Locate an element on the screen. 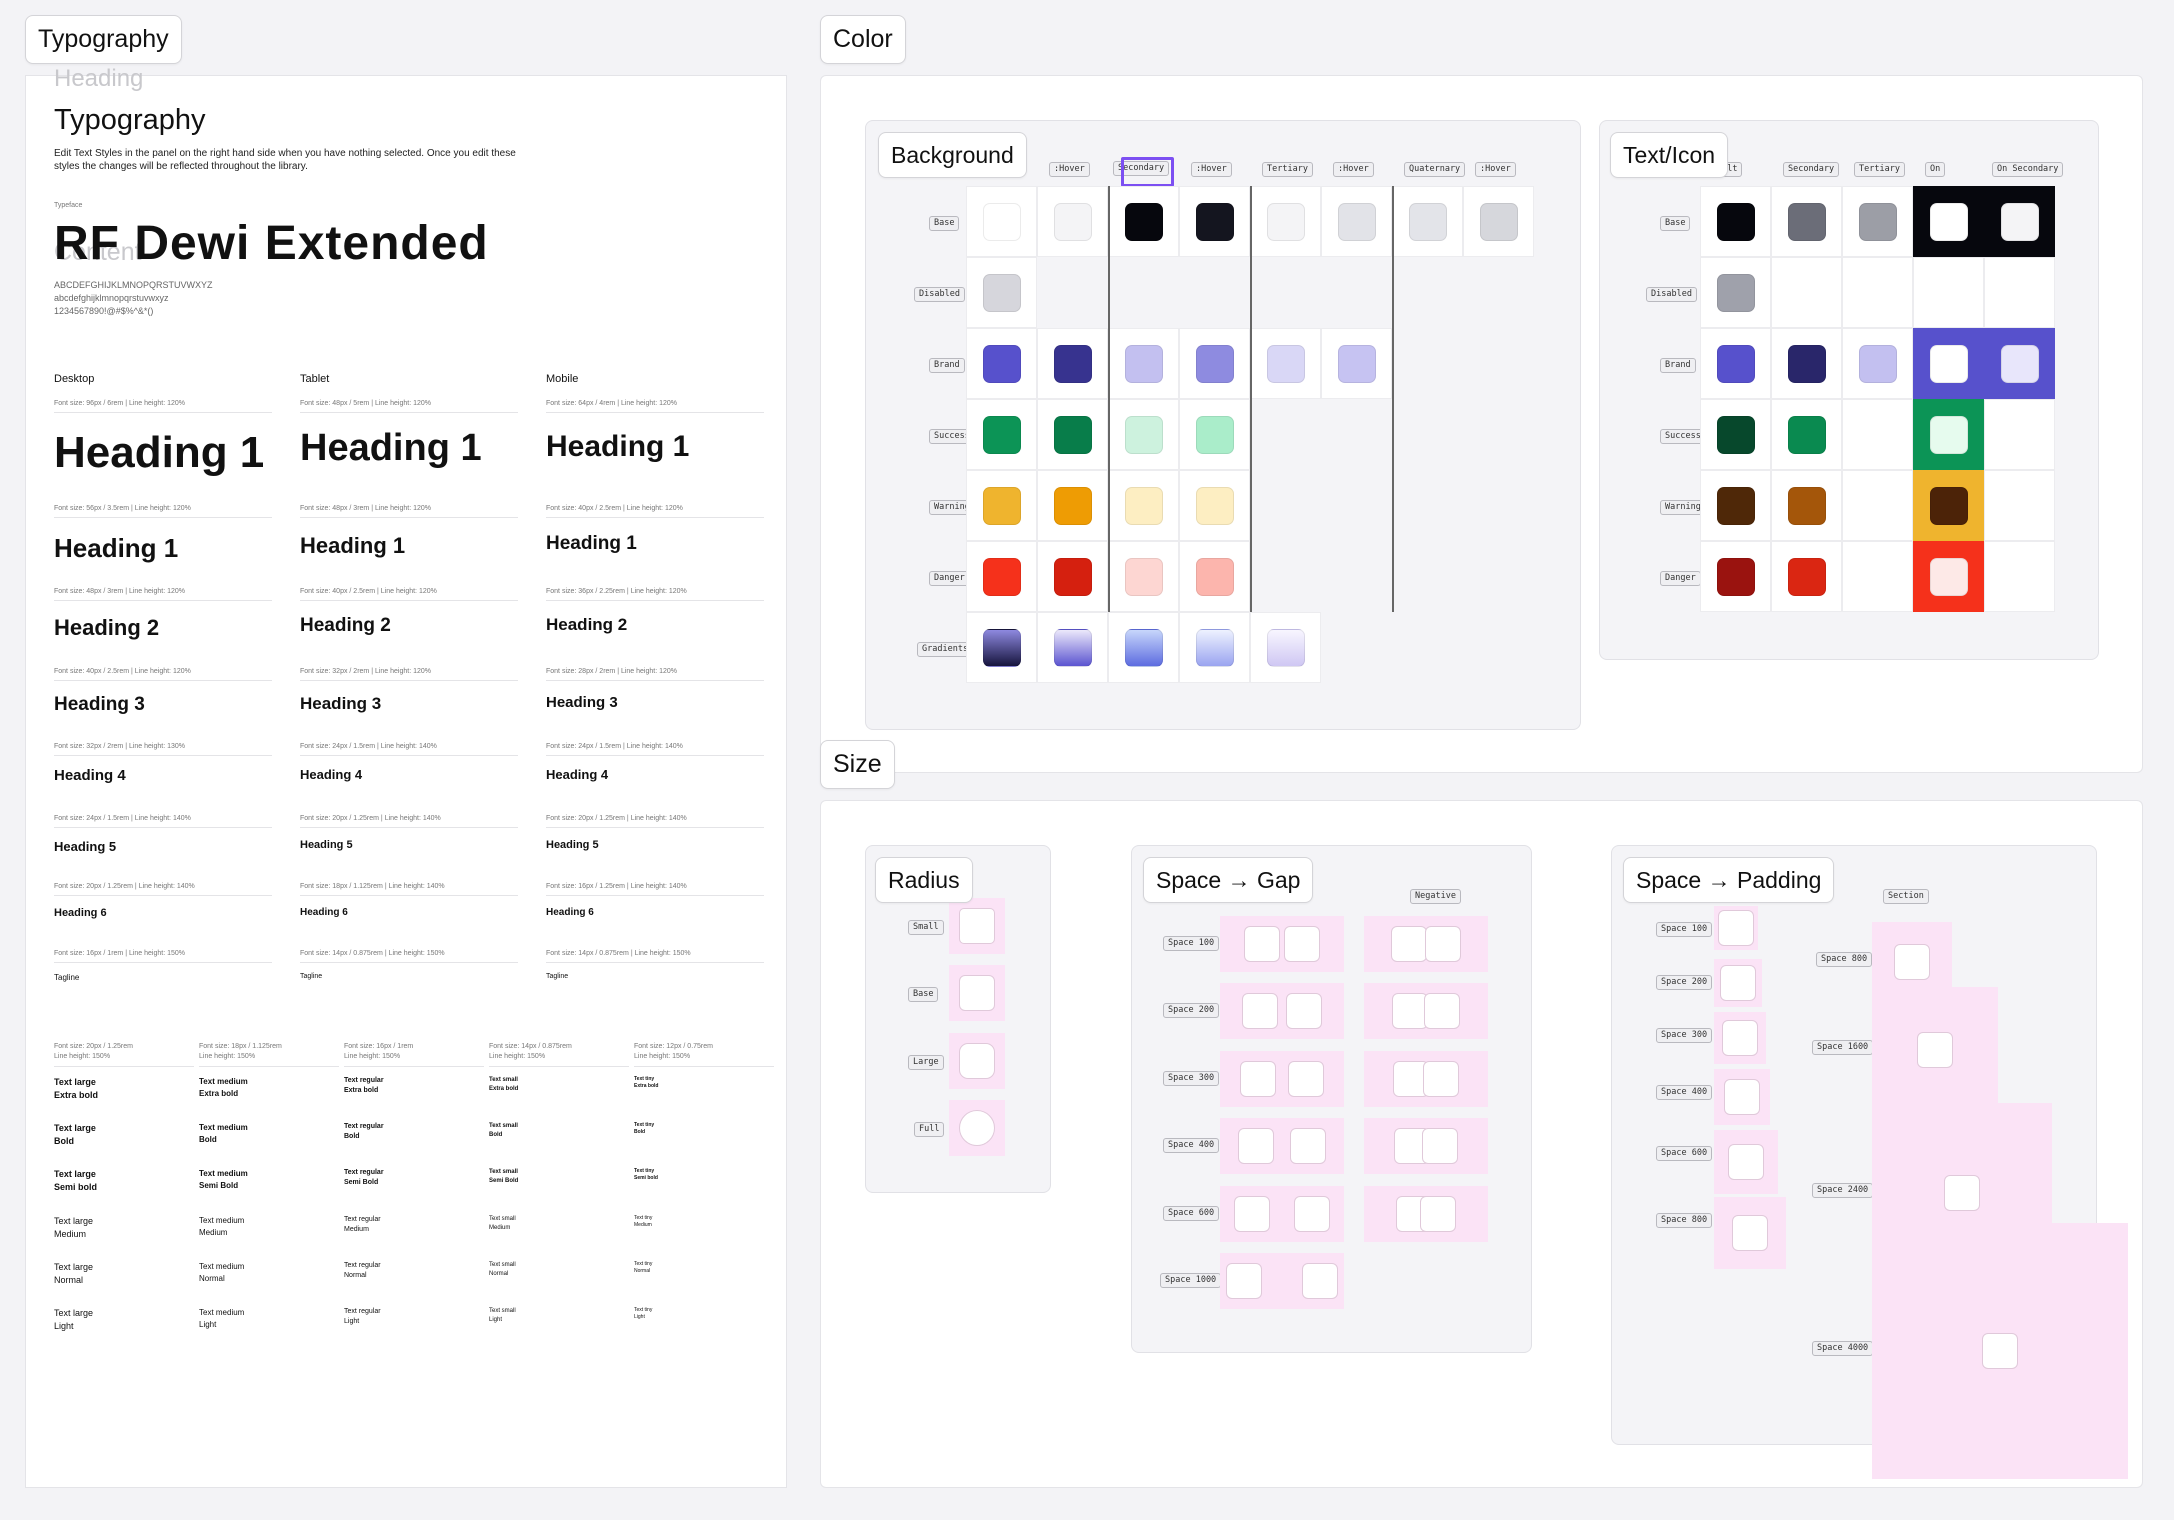 Image resolution: width=2174 pixels, height=1520 pixels. color-section-label: Color is located at coordinates (863, 39).